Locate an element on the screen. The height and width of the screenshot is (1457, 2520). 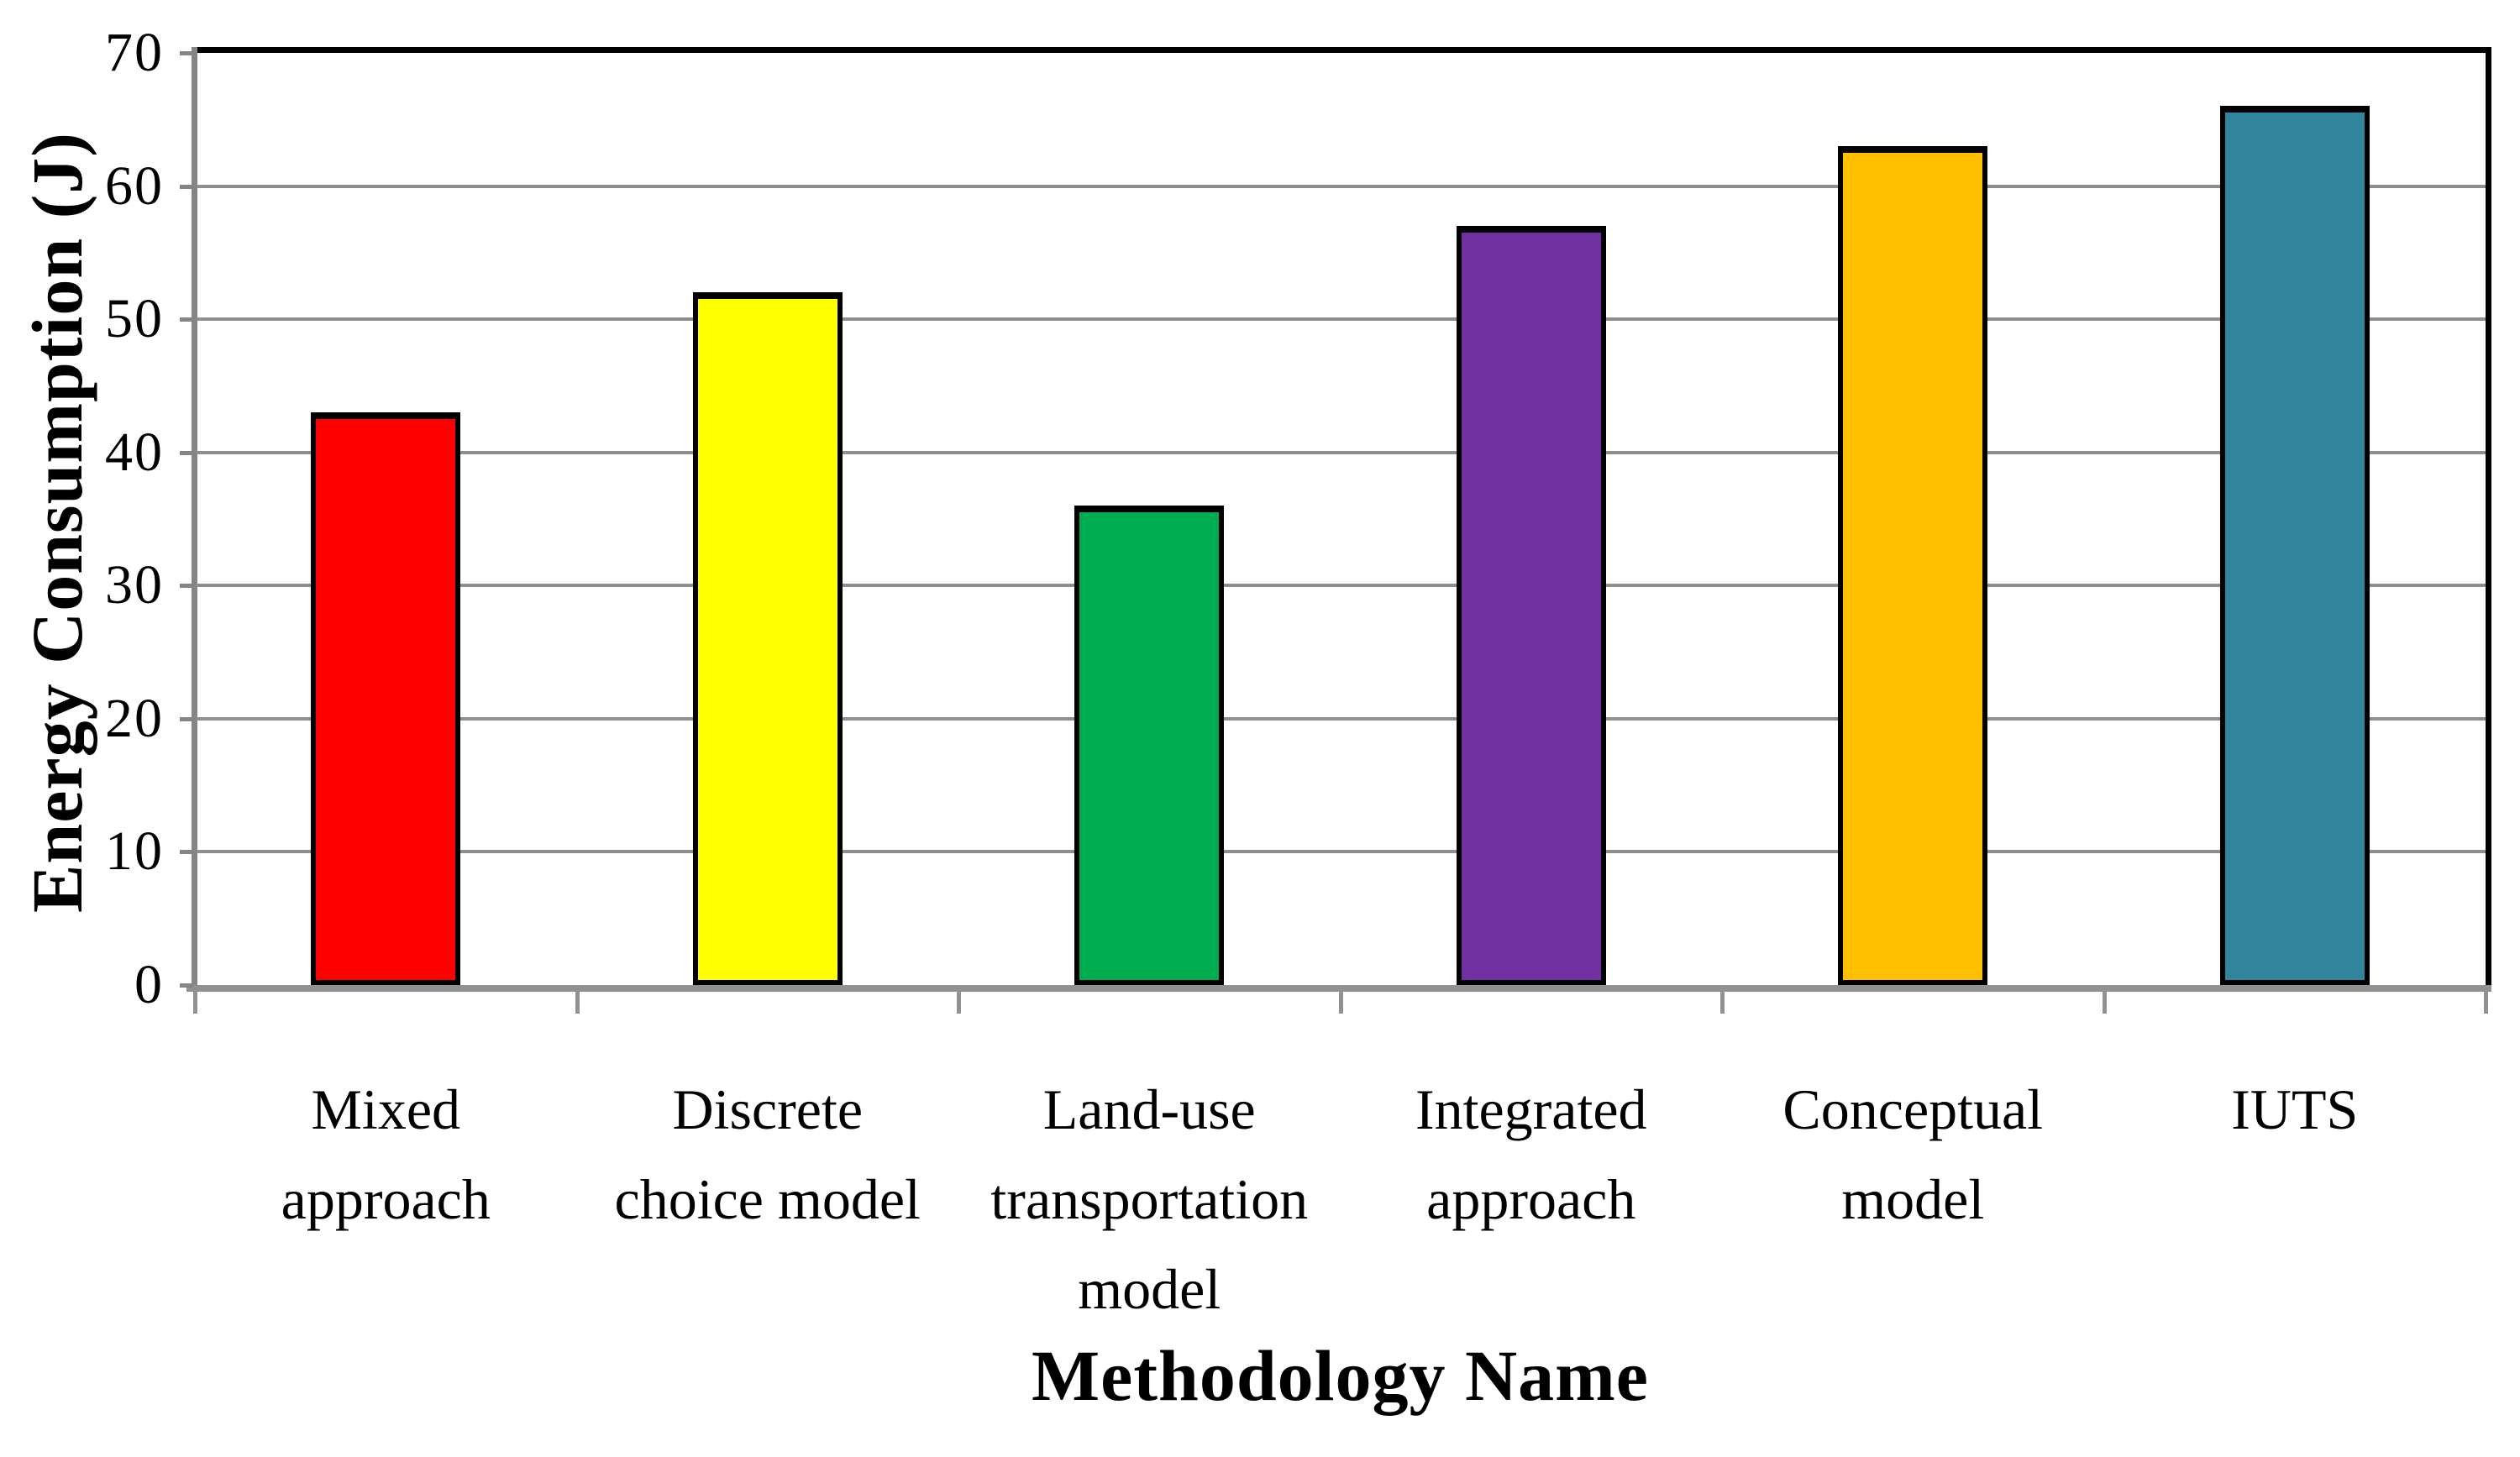
y-tick-label-40: 40 is located at coordinates (134, 452).